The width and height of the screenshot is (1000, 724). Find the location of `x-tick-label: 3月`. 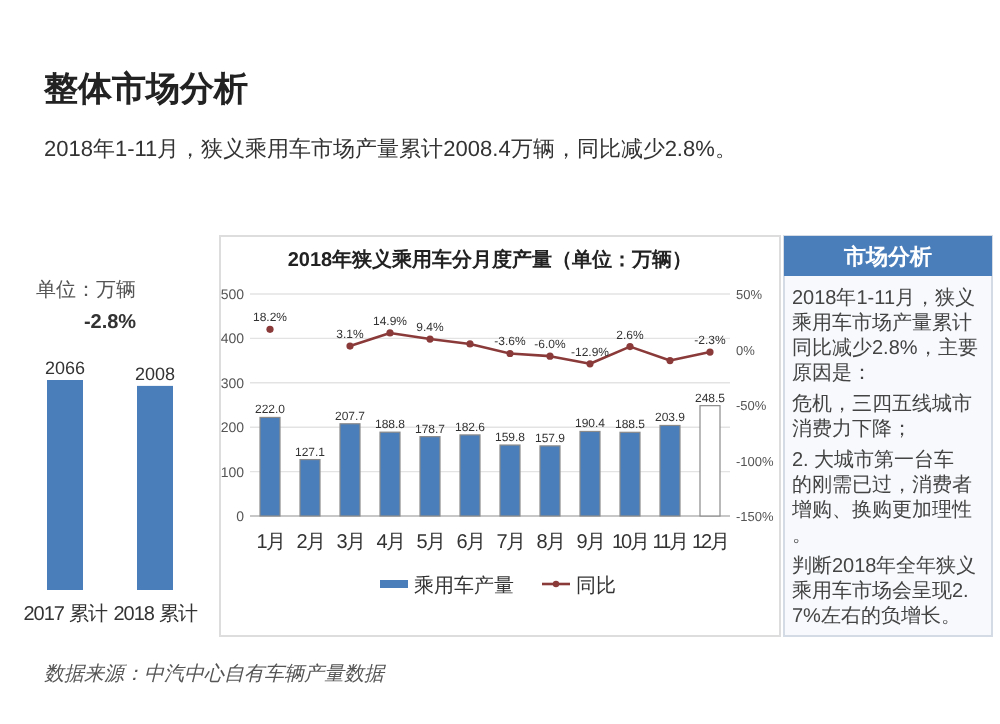

x-tick-label: 3月 is located at coordinates (350, 543).